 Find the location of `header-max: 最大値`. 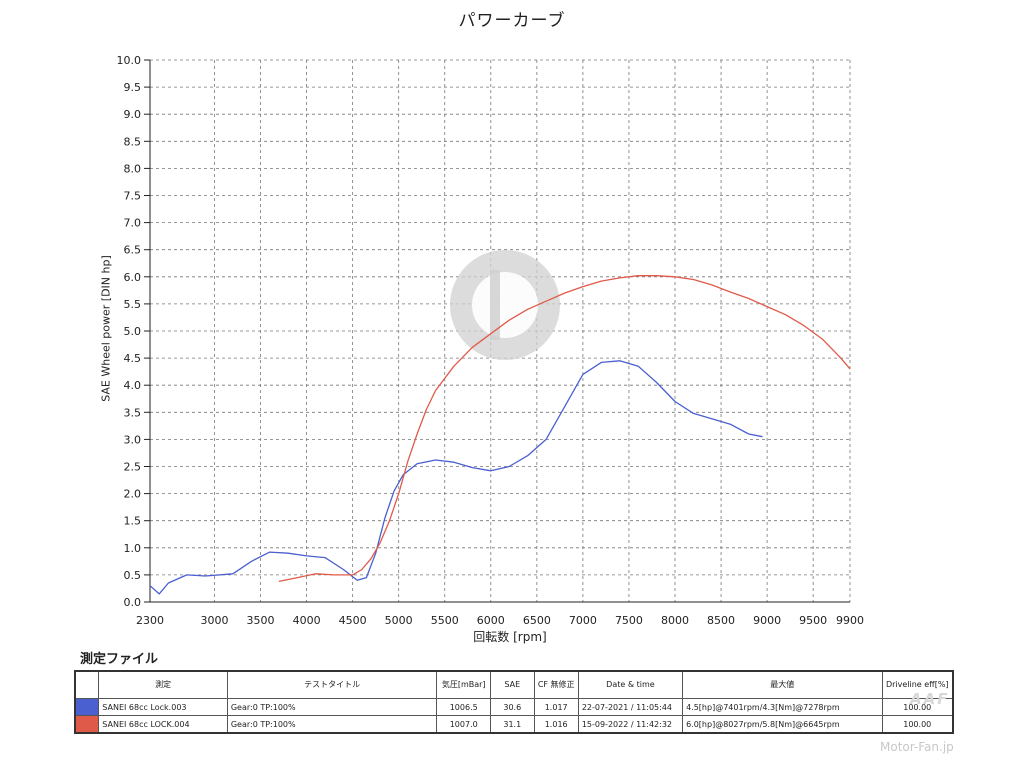

header-max: 最大値 is located at coordinates (782, 684).